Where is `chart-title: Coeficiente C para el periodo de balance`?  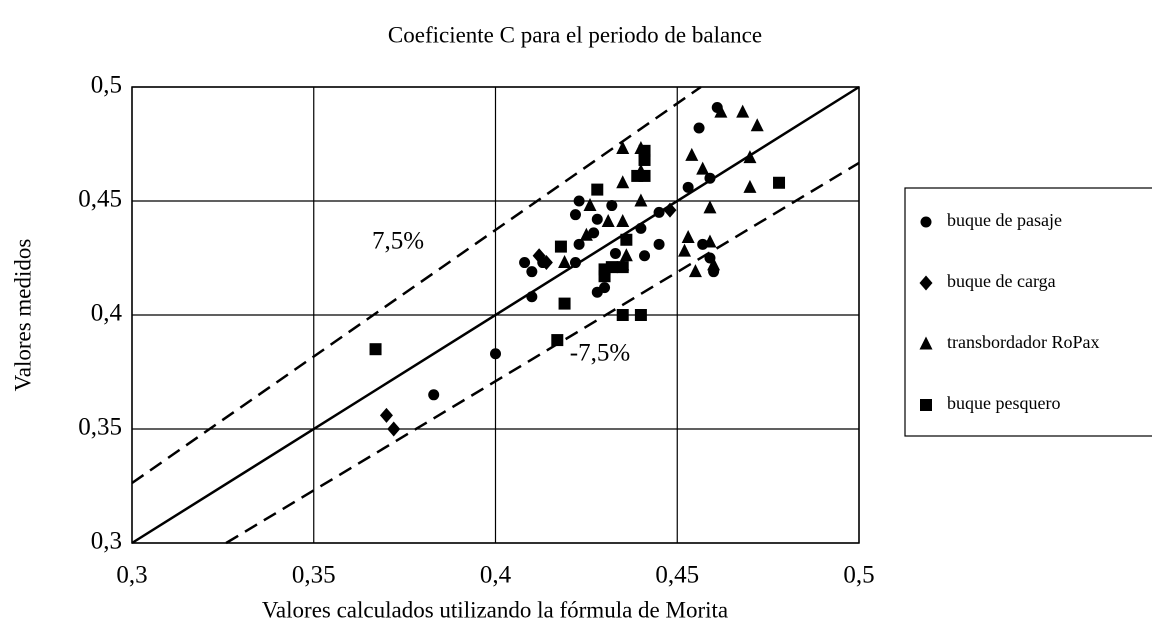
chart-title: Coeficiente C para el periodo de balance is located at coordinates (575, 34).